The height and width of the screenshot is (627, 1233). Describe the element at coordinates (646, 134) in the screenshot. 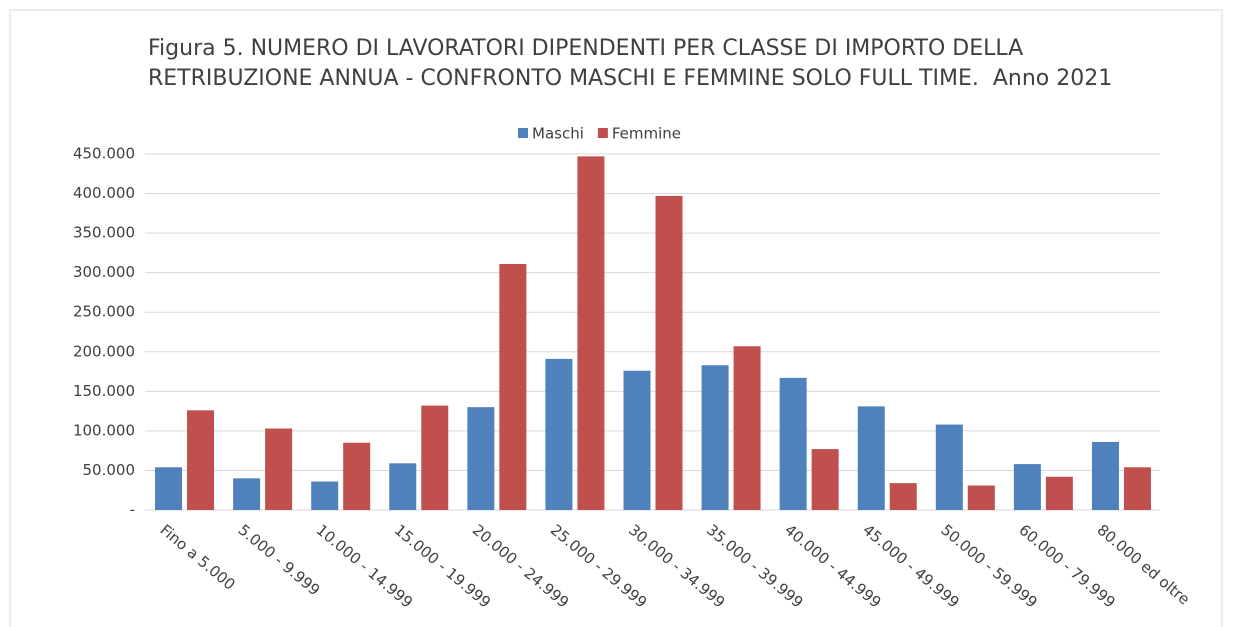

I see `legend-label: Femmine` at that location.